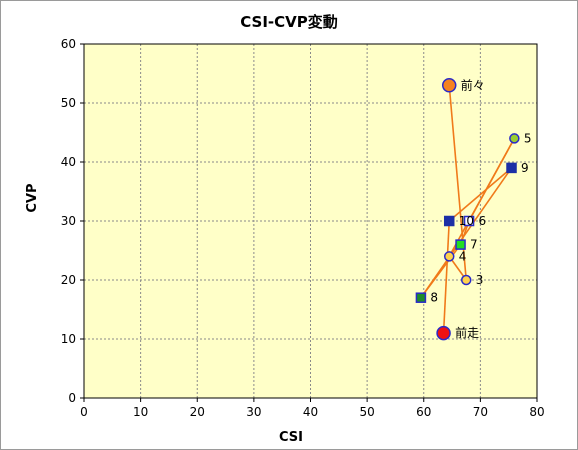  I want to click on x-tick-label: 0, so click(84, 412).